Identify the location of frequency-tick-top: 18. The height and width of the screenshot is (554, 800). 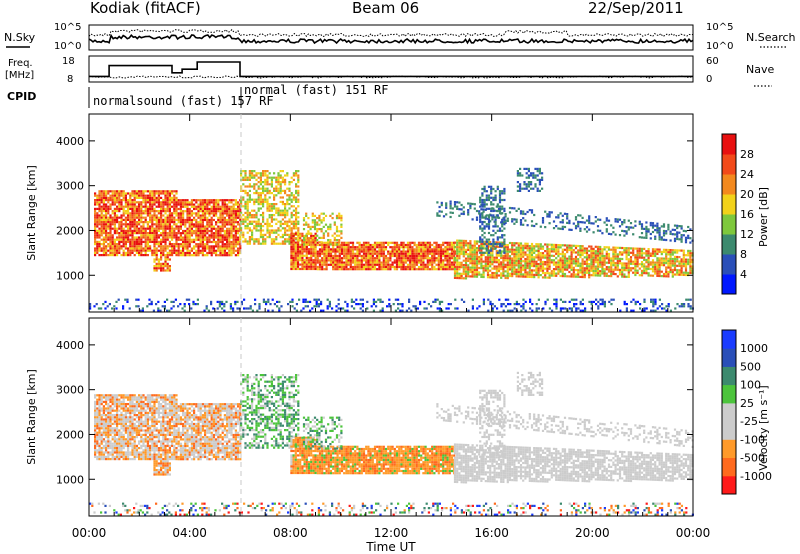
(68, 61).